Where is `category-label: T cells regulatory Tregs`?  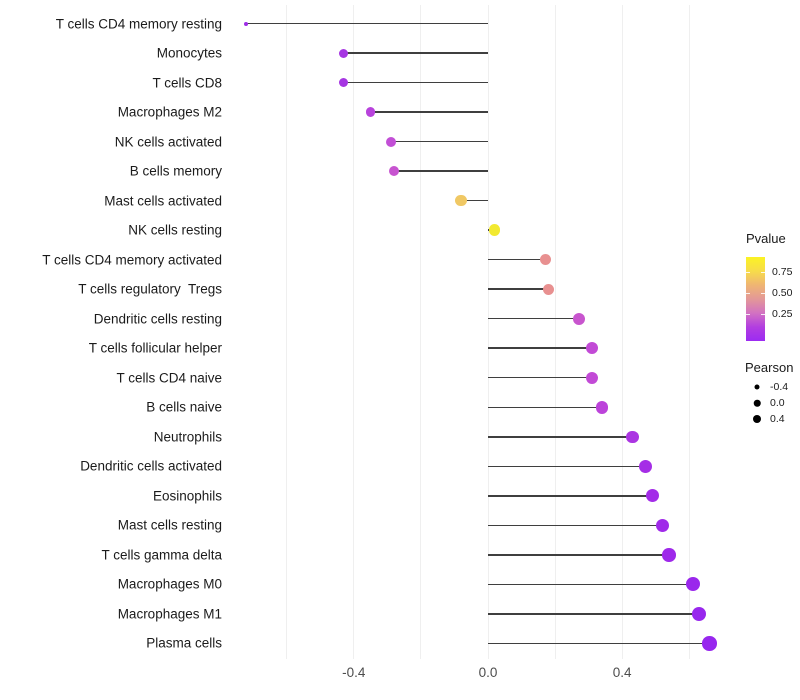 category-label: T cells regulatory Tregs is located at coordinates (150, 289).